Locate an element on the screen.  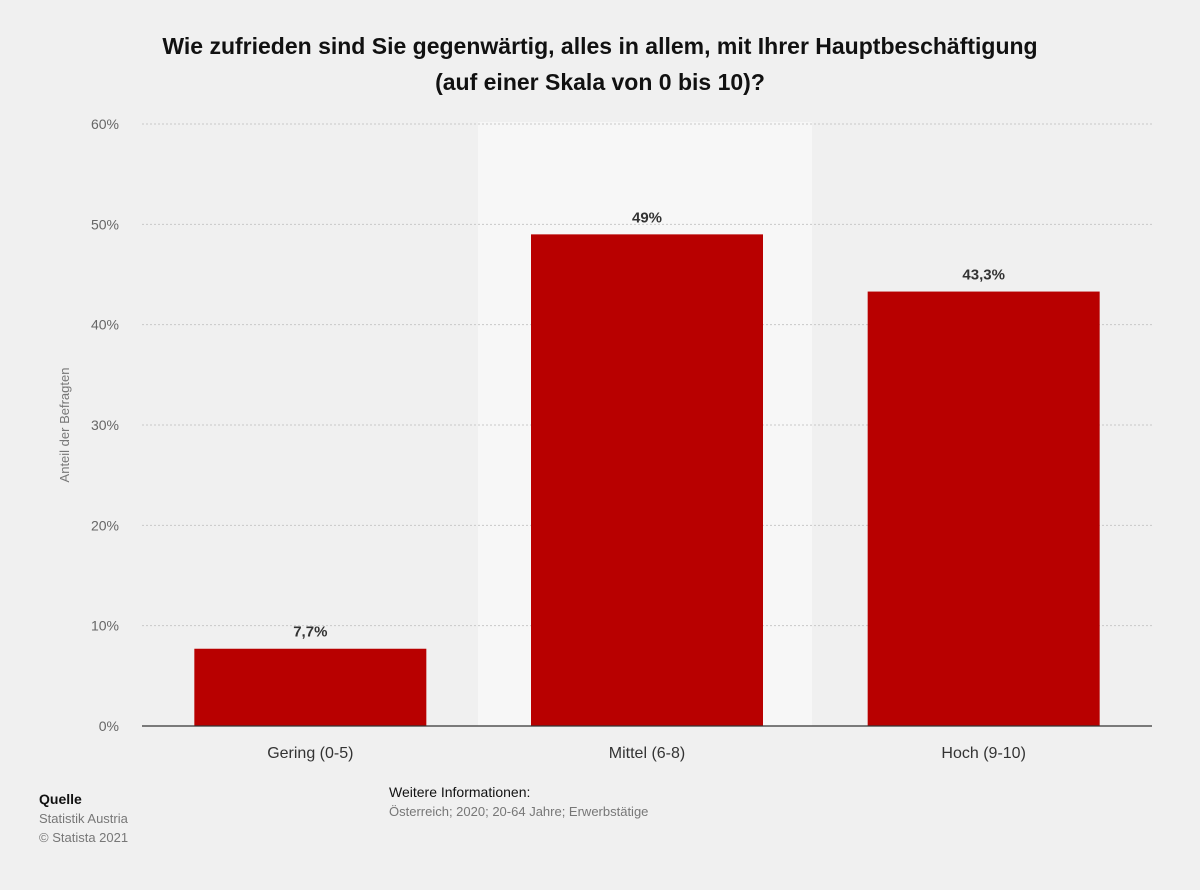
x-axis-categories: Gering (0-5) Mittel (6-8) Hoch (9-10) is located at coordinates (646, 753).